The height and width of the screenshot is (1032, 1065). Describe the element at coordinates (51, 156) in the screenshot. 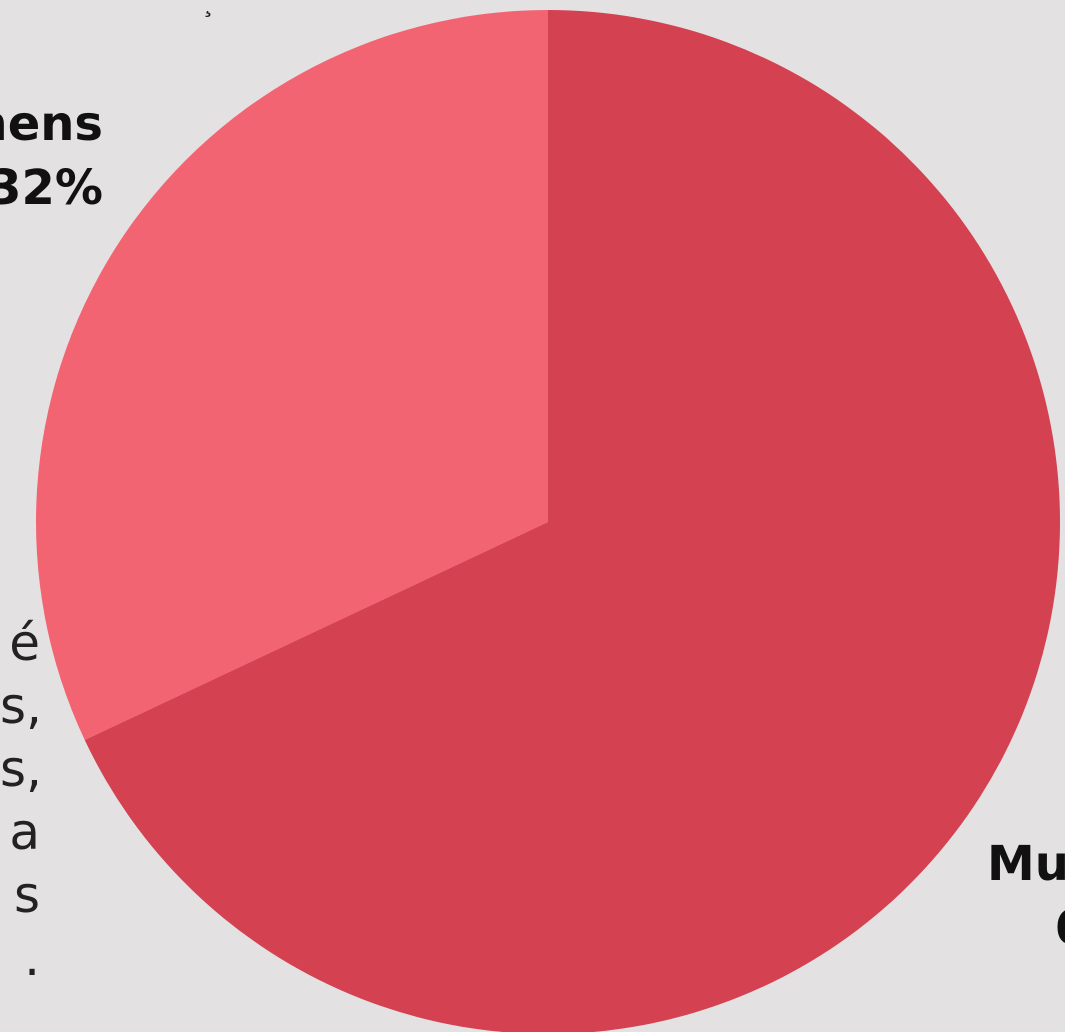

I see `slice-label-homens: Homens 32%` at that location.